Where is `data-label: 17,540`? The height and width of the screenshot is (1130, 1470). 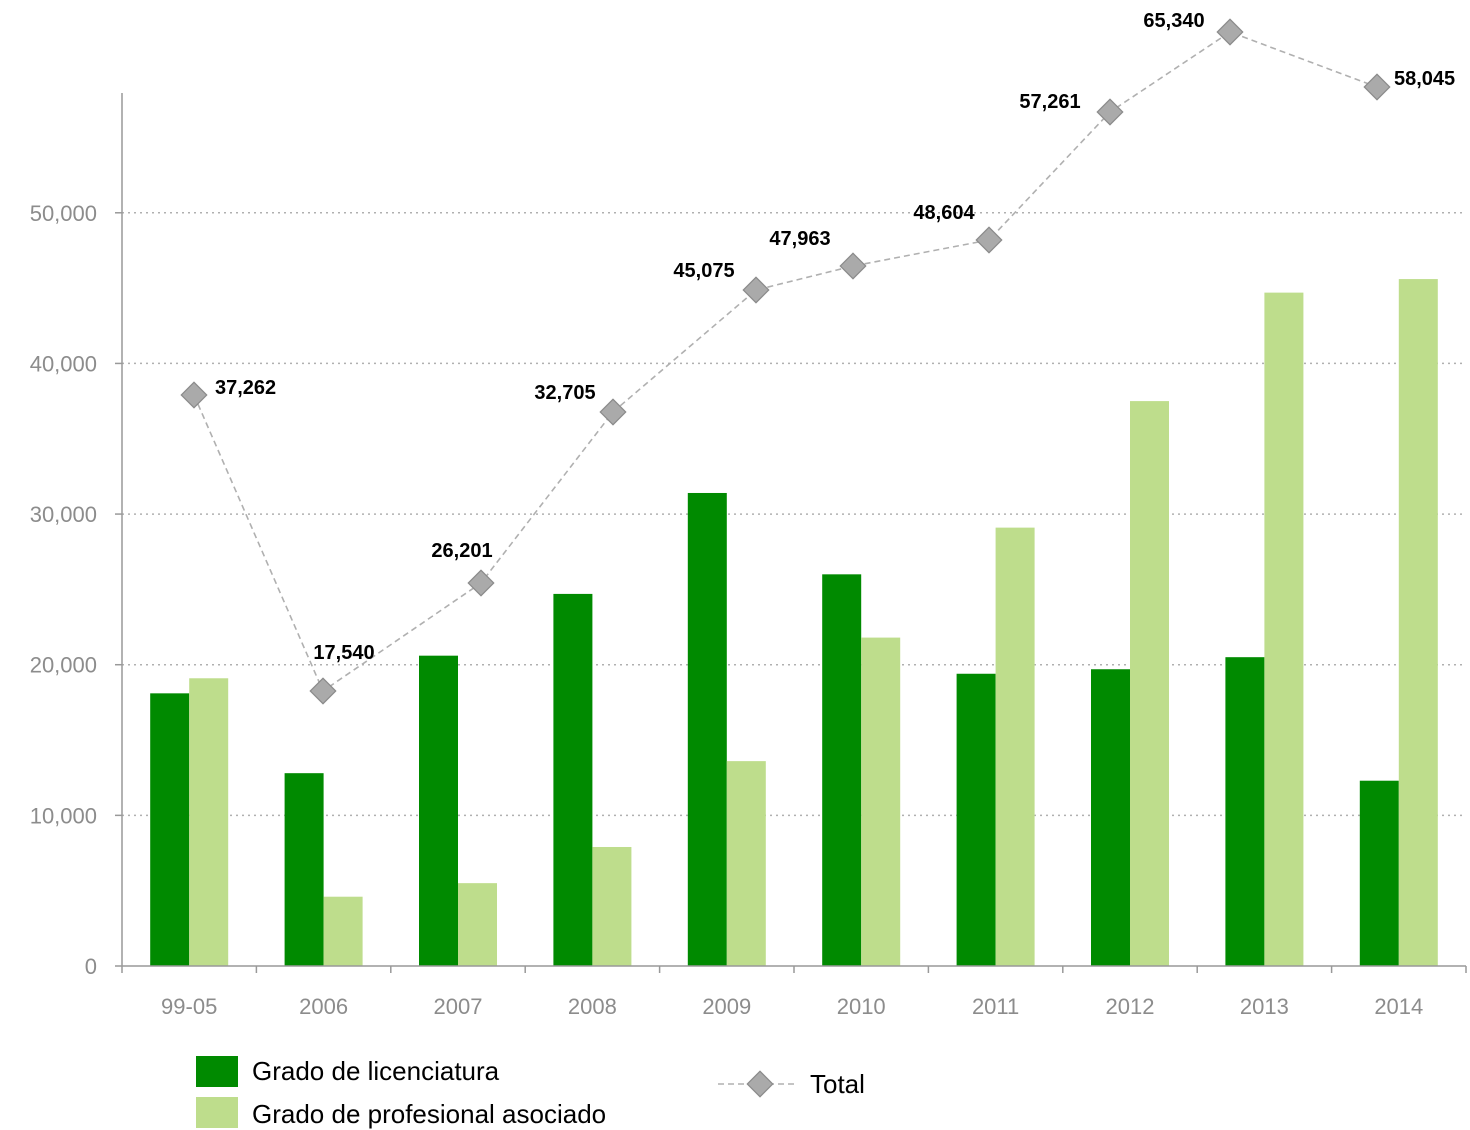 data-label: 17,540 is located at coordinates (343, 653).